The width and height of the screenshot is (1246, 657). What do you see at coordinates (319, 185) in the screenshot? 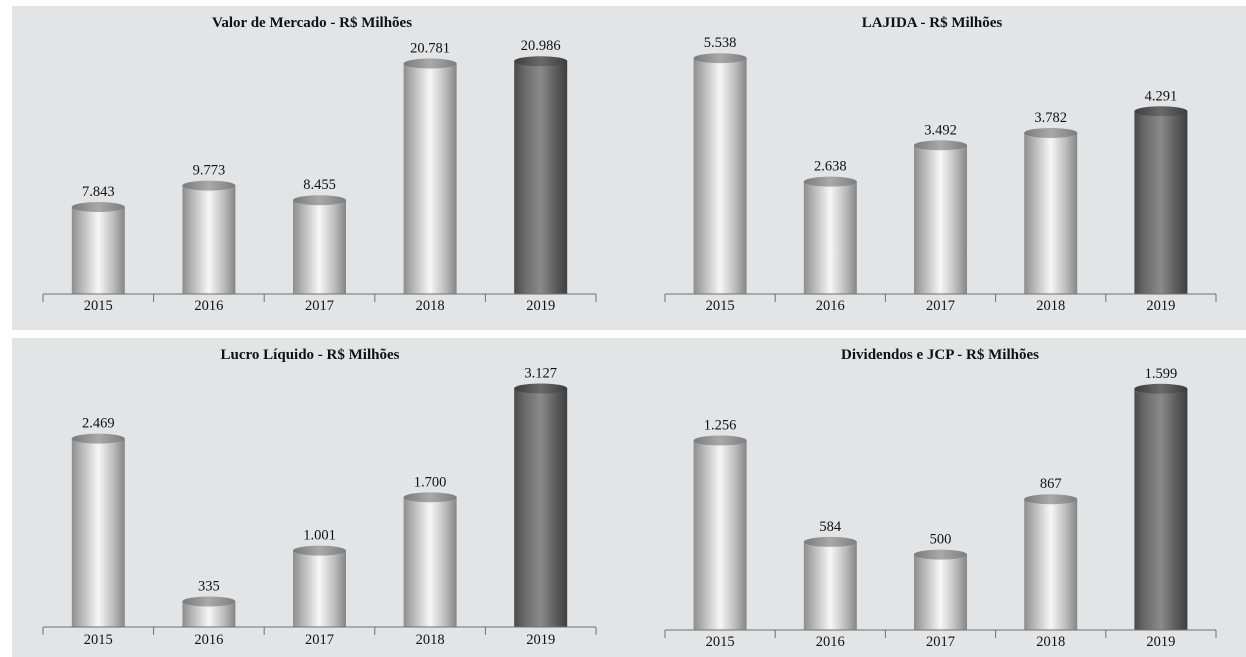
I see `data-label: 8.455` at bounding box center [319, 185].